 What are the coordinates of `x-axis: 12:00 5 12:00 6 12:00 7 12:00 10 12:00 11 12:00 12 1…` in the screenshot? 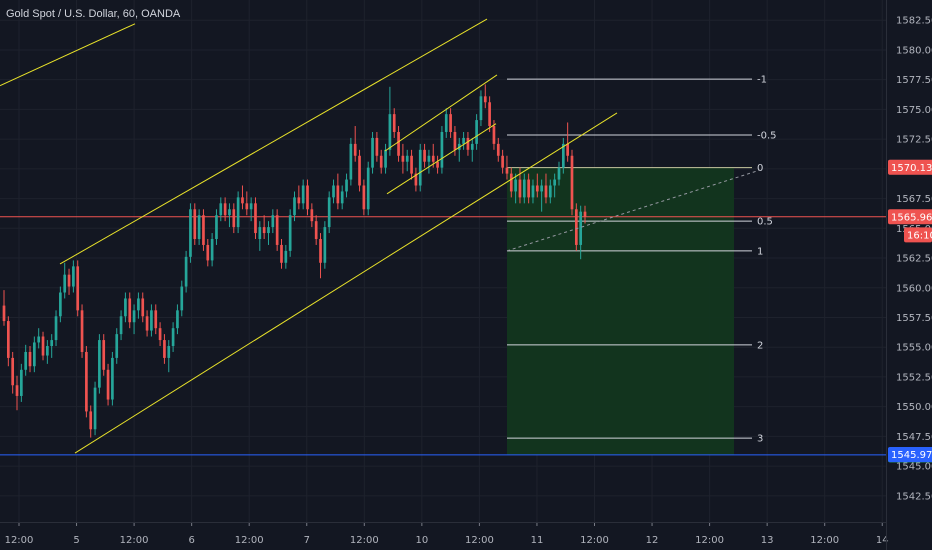 It's located at (447, 534).